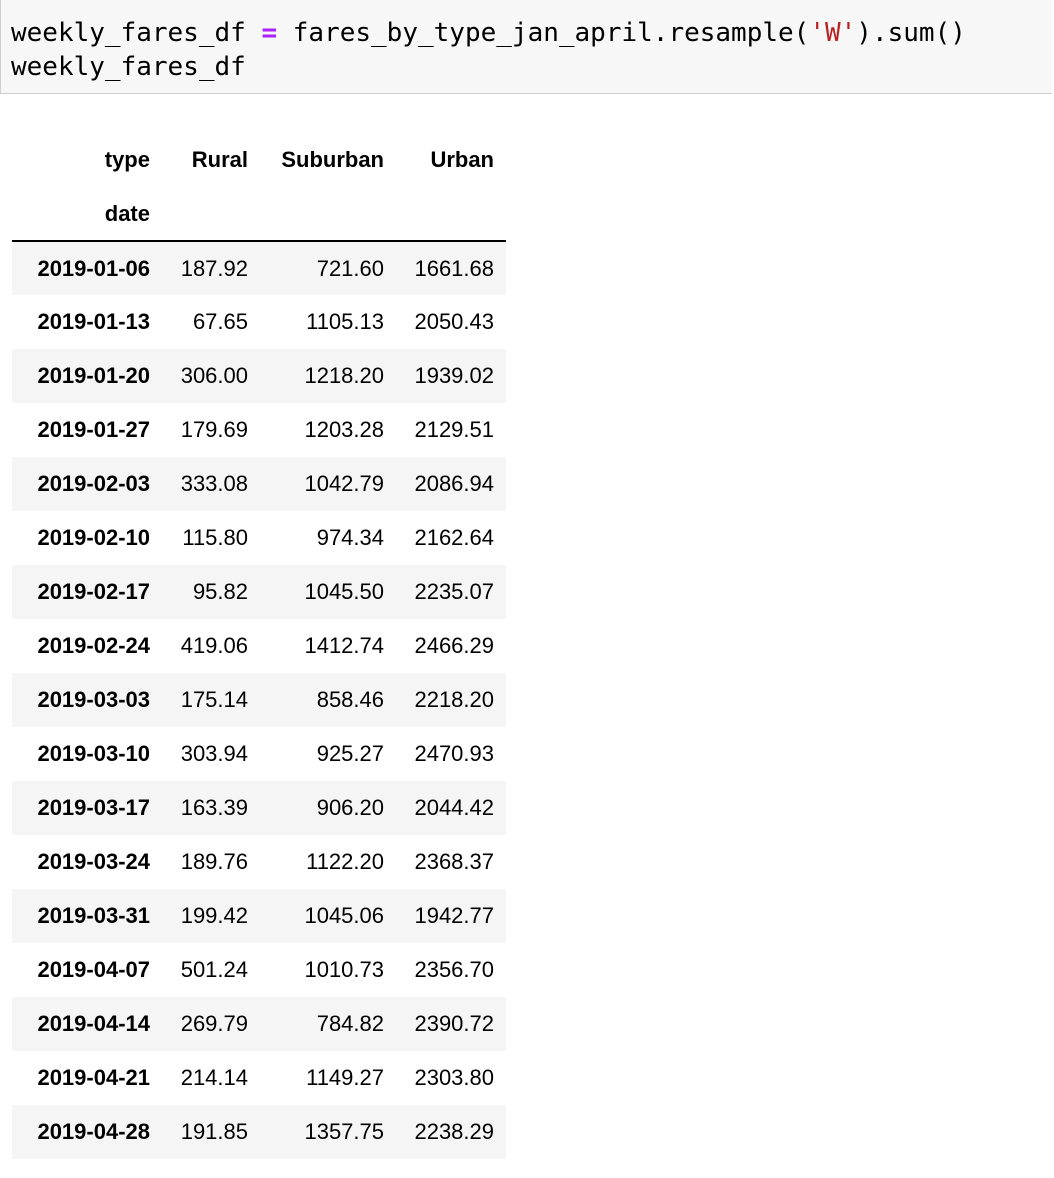 Image resolution: width=1054 pixels, height=1178 pixels. I want to click on table-cell: 303.94, so click(214, 753).